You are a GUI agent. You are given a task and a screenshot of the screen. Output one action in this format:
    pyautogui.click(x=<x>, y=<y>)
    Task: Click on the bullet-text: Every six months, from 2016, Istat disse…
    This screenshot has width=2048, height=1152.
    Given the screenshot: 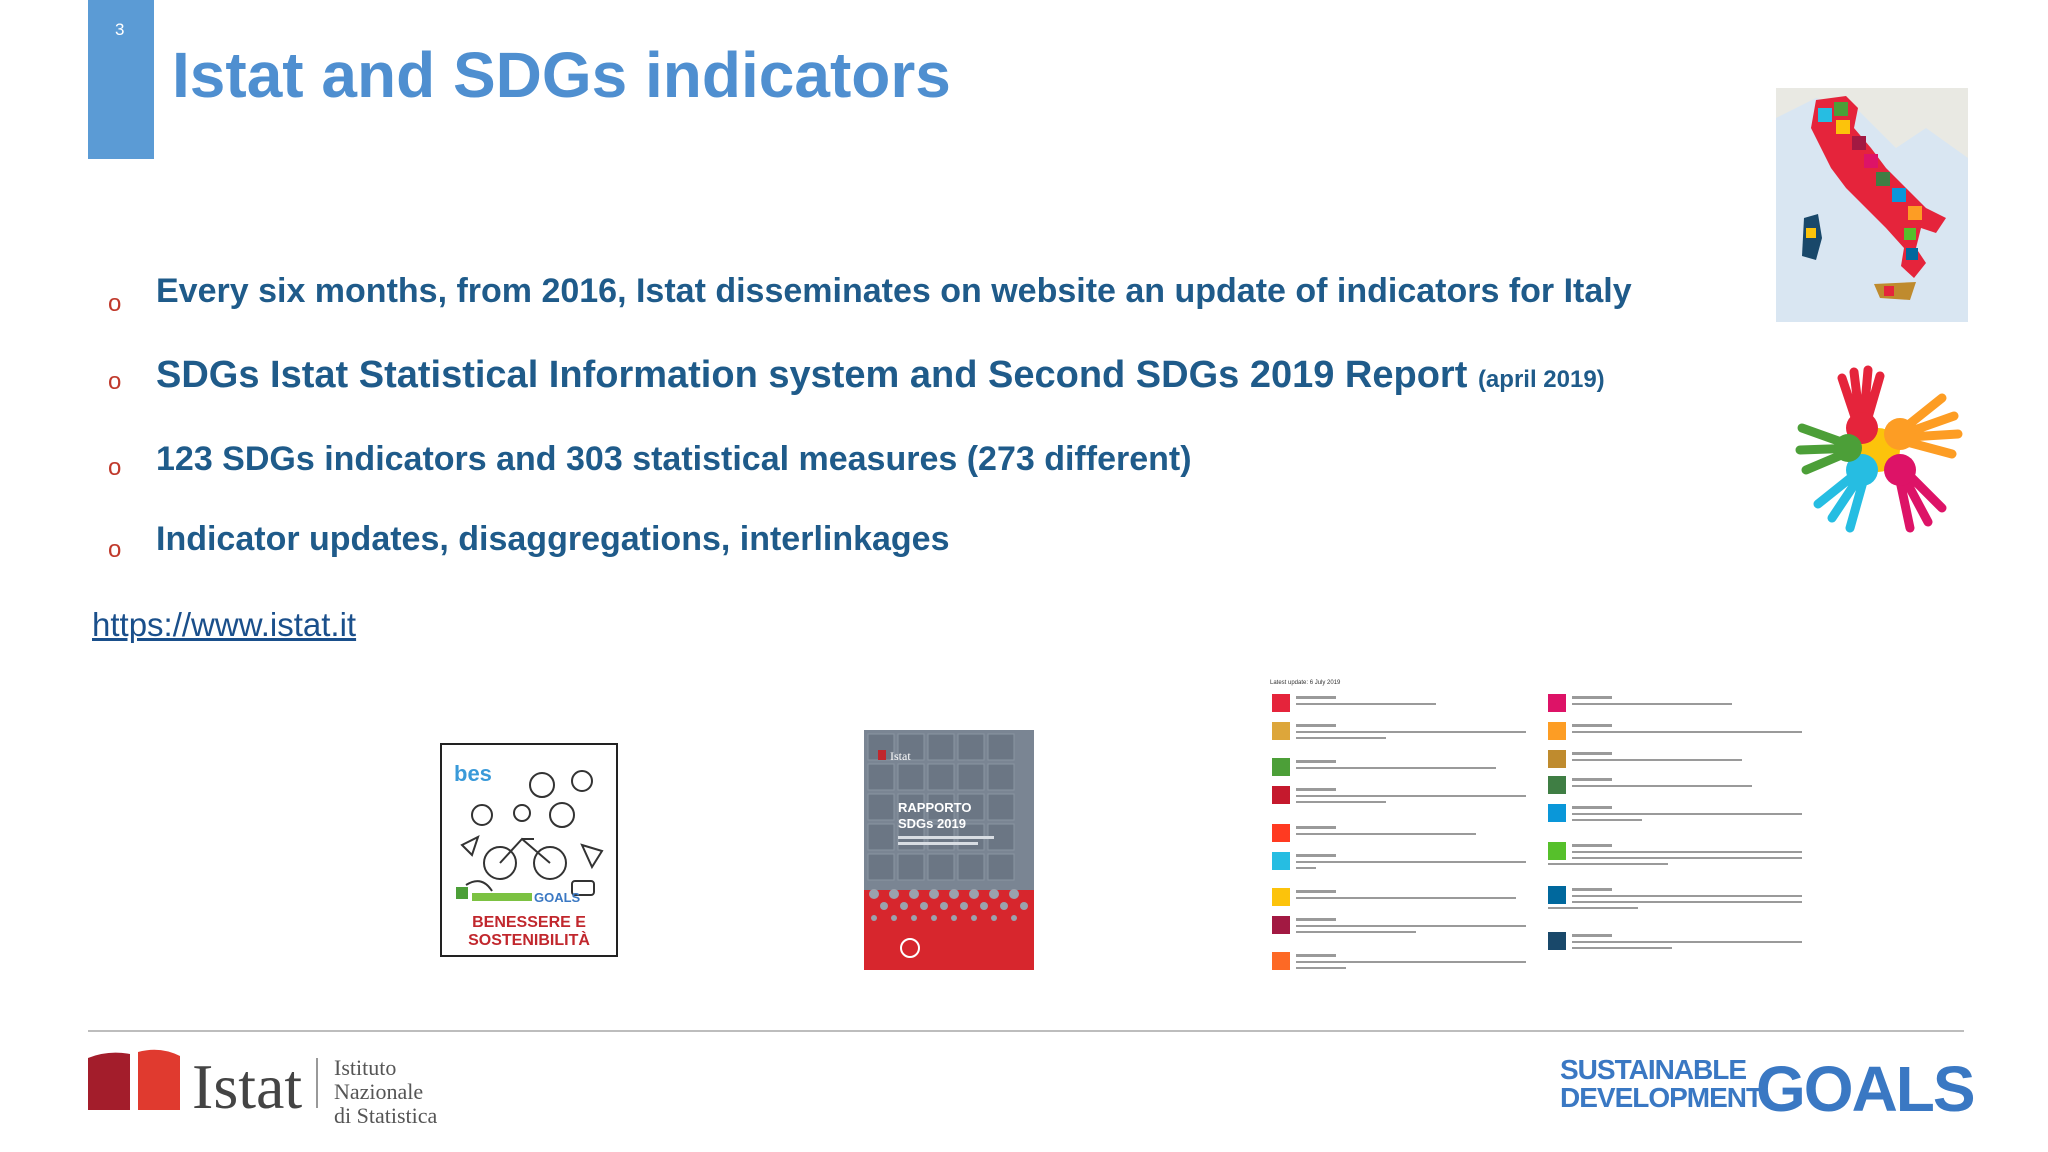 What is the action you would take?
    pyautogui.click(x=894, y=291)
    